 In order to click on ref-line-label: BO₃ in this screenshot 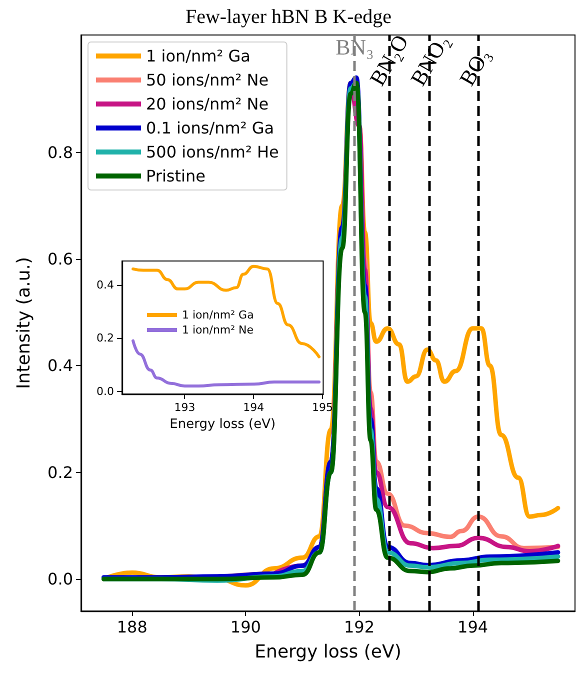, I will do `click(474, 67)`.